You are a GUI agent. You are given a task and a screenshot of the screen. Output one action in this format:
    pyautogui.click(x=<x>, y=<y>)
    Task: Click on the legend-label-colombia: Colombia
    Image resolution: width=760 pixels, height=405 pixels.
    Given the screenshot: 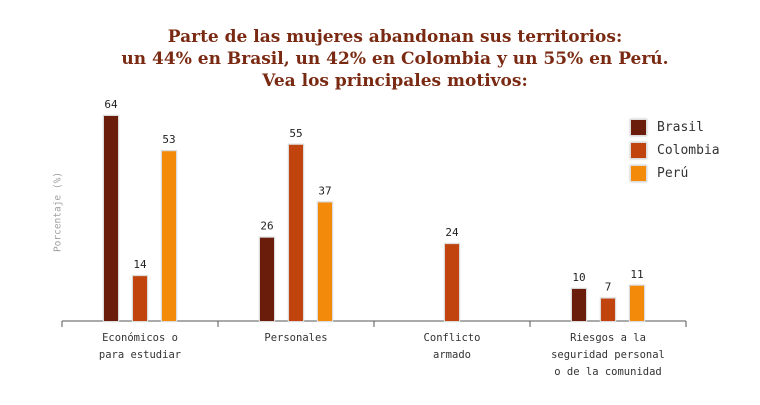 What is the action you would take?
    pyautogui.click(x=688, y=150)
    